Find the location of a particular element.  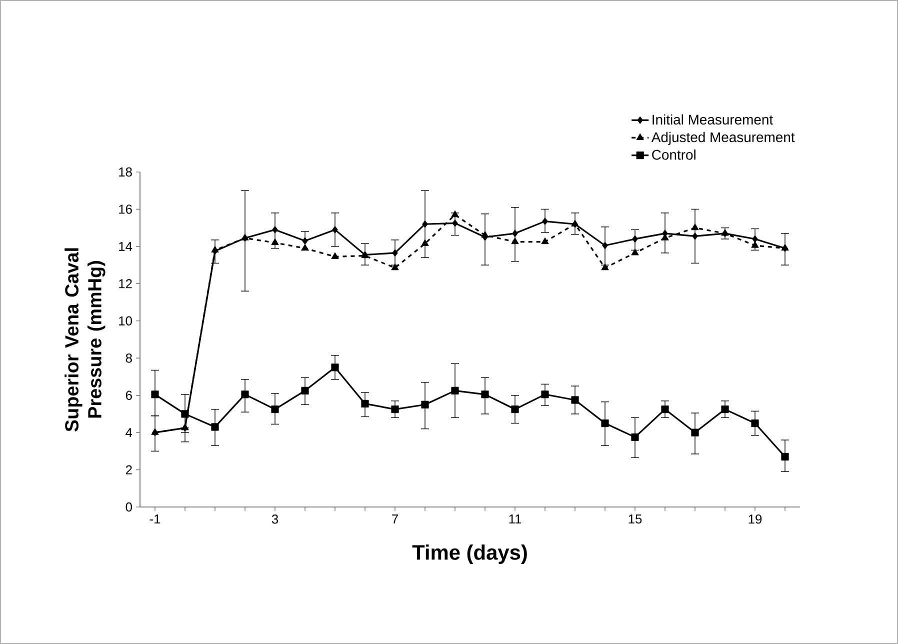

x-tick-label: 3 is located at coordinates (275, 519).